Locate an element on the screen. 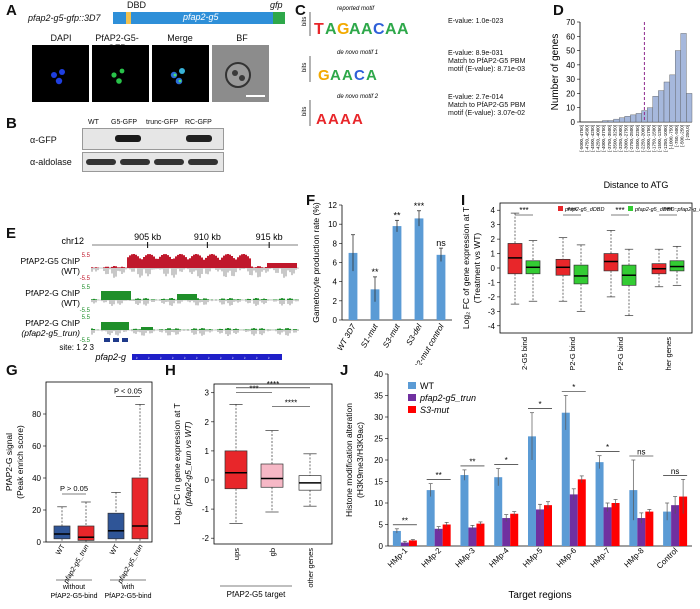 This screenshot has width=700, height=609. y-tick-label: 20 is located at coordinates (378, 460).